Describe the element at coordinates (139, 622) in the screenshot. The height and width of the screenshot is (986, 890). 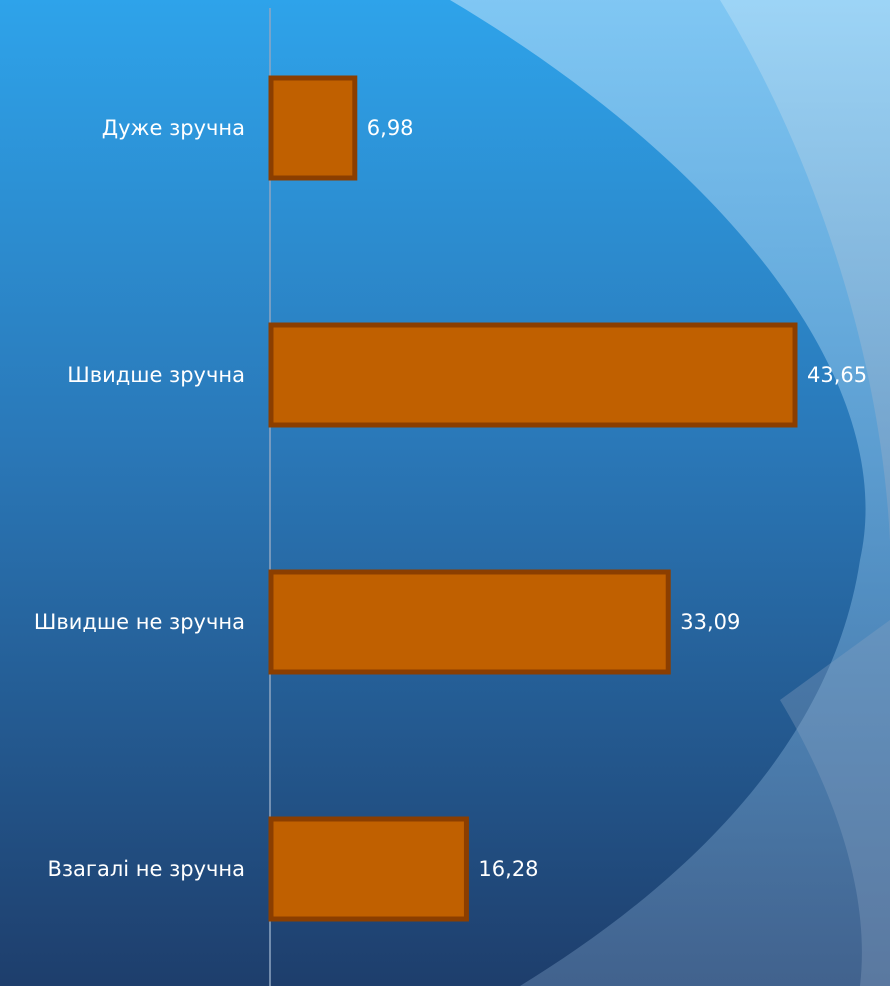
I see `category-label-2: Швидше не зручна` at that location.